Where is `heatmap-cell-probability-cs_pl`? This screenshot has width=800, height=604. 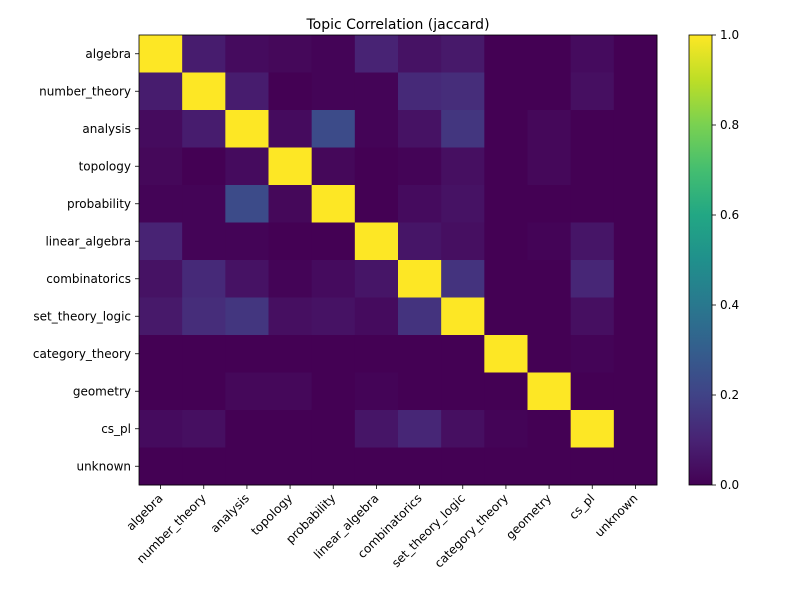 heatmap-cell-probability-cs_pl is located at coordinates (592, 204).